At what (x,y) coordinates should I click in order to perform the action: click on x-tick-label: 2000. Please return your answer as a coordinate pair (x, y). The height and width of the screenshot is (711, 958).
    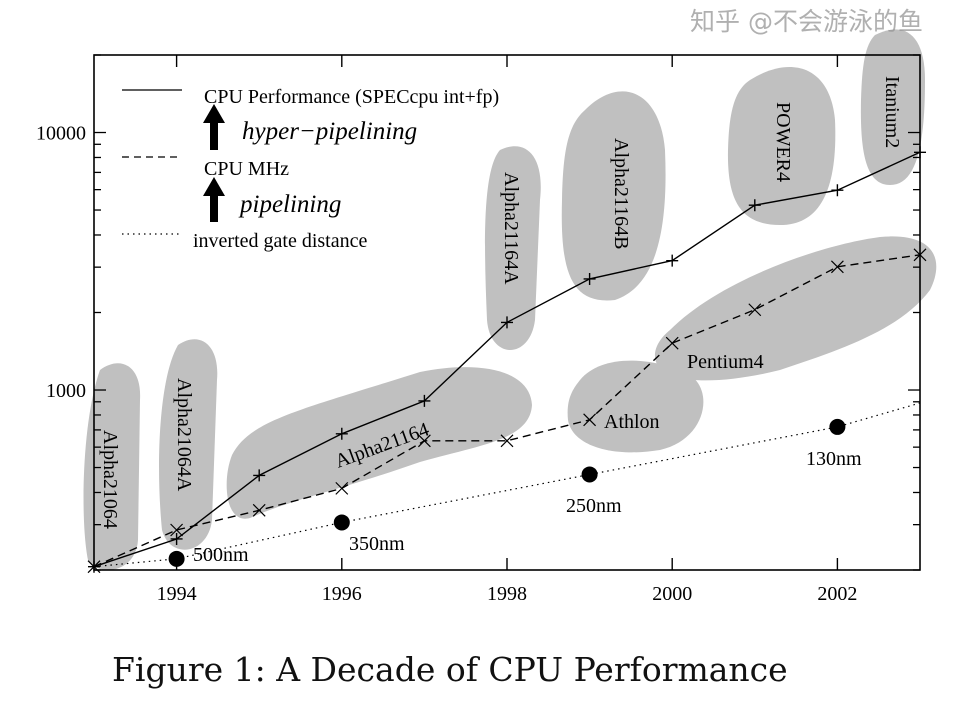
    Looking at the image, I should click on (672, 594).